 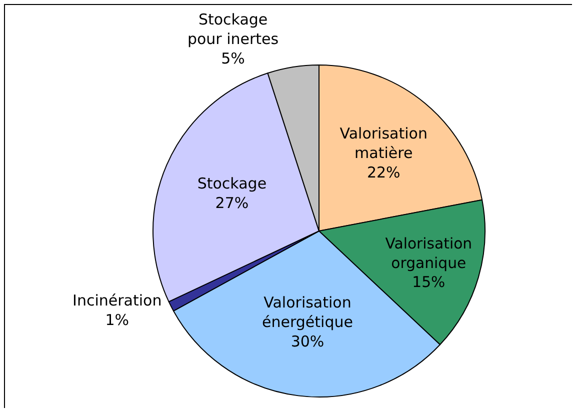 I want to click on data-label: 27%, so click(x=232, y=203).